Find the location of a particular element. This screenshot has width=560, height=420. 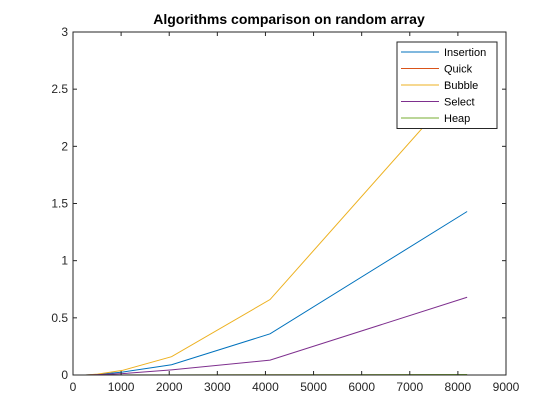

y-tick-label: 1 is located at coordinates (64, 261).